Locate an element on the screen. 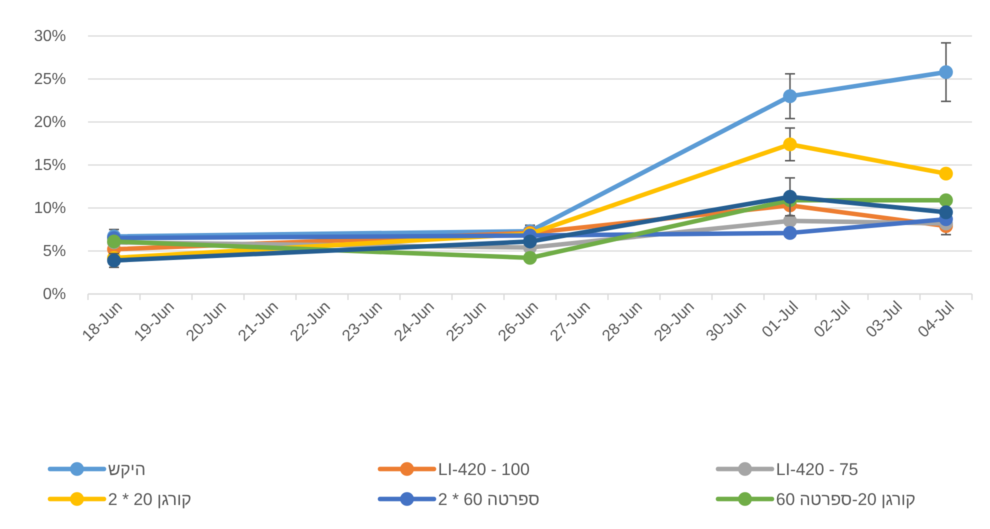  y-tick-label: 5% is located at coordinates (54, 251).